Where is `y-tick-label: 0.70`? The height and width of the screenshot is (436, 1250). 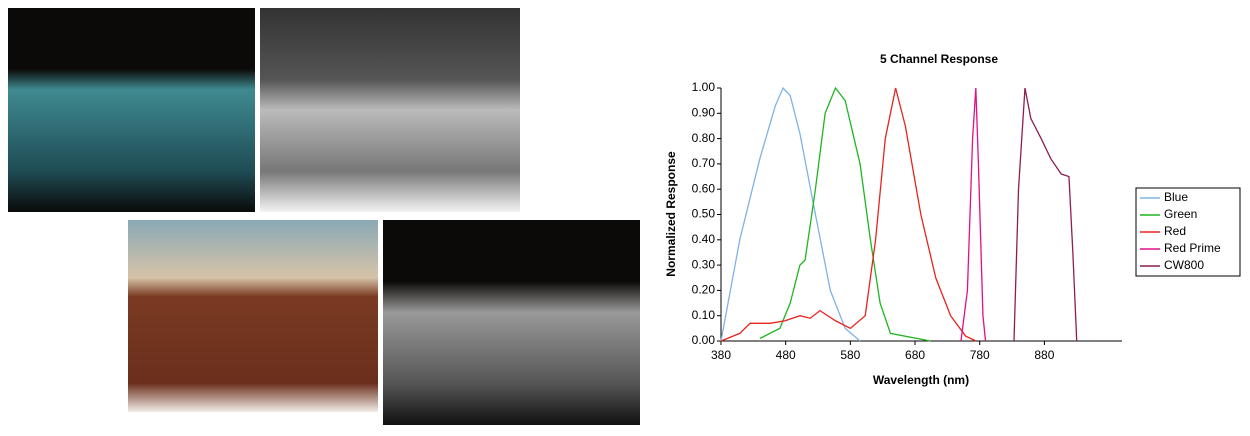
y-tick-label: 0.70 is located at coordinates (704, 163).